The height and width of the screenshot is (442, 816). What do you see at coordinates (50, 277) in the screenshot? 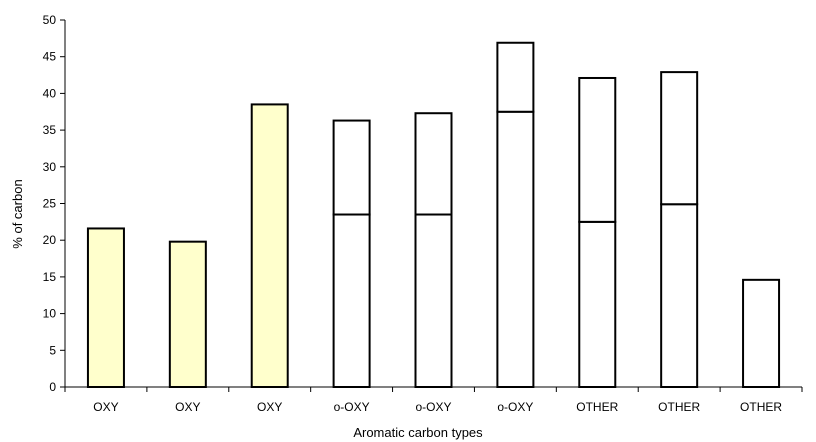
I see `y-tick-label: 15` at bounding box center [50, 277].